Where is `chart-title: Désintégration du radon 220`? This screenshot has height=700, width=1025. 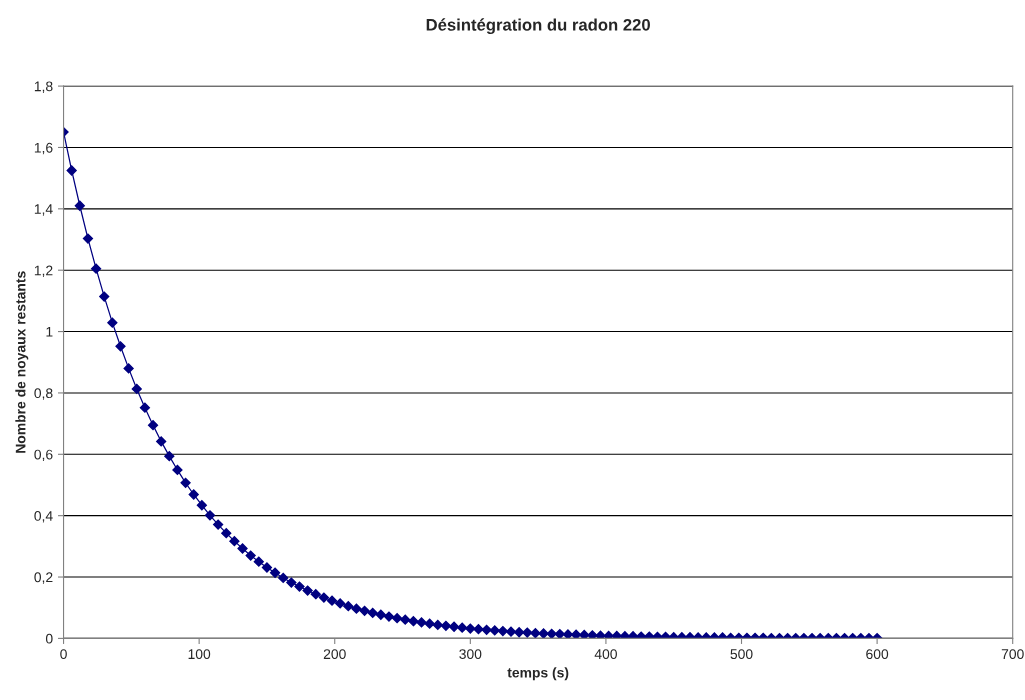 chart-title: Désintégration du radon 220 is located at coordinates (538, 26).